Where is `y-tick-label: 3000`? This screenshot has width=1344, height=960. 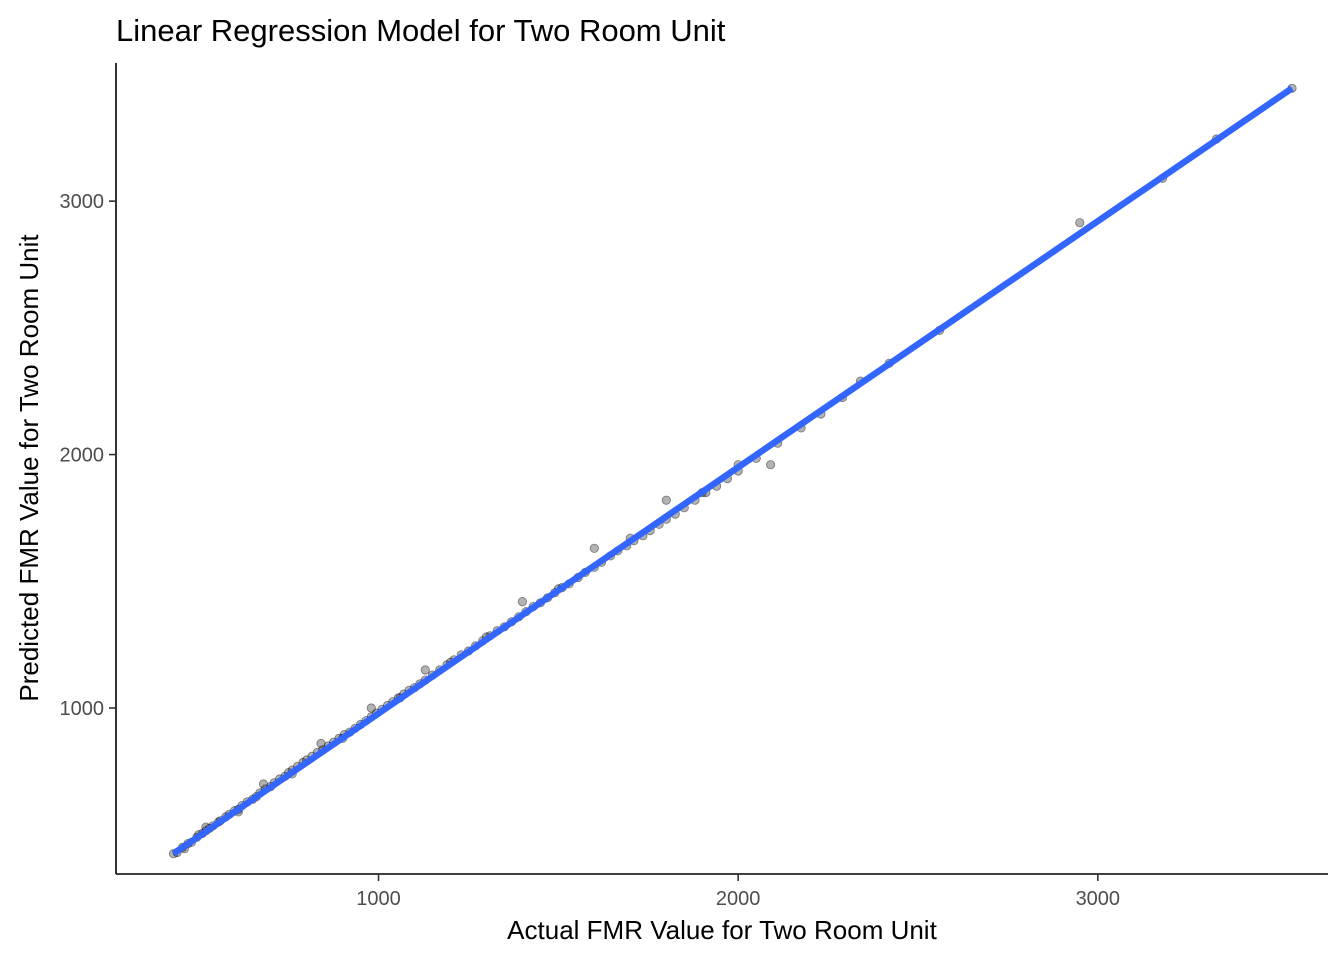 y-tick-label: 3000 is located at coordinates (82, 202).